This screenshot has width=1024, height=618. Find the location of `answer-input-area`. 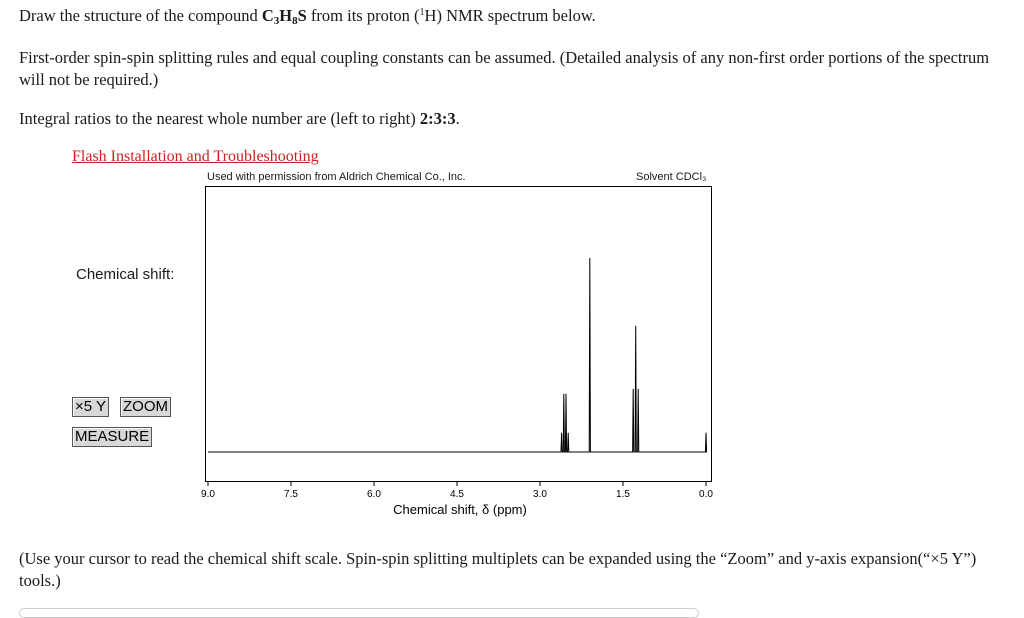

answer-input-area is located at coordinates (359, 613).